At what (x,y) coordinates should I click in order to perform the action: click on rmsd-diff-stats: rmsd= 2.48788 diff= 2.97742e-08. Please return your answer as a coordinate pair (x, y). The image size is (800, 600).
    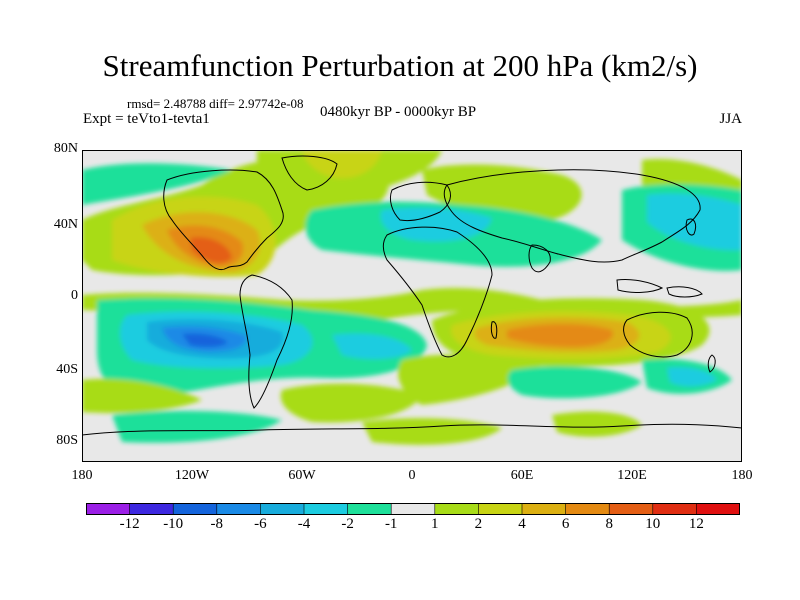
    Looking at the image, I should click on (215, 103).